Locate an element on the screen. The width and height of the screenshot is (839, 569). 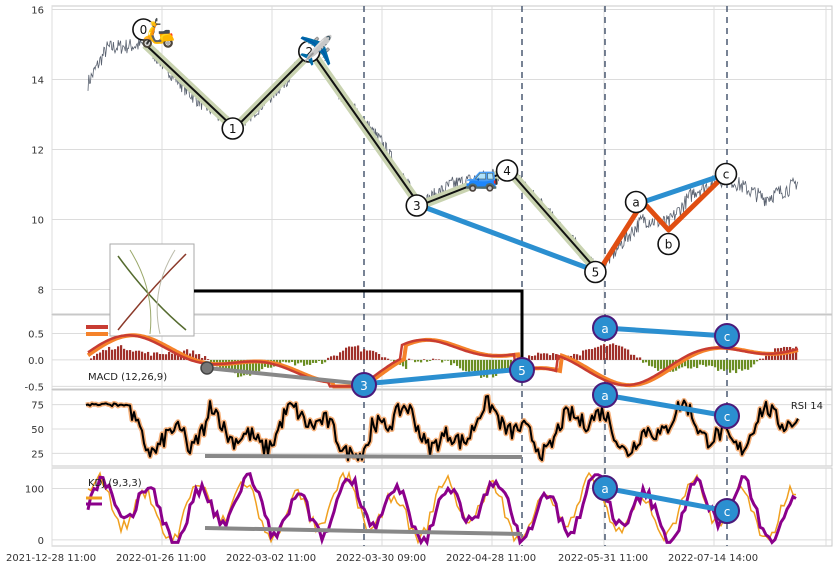
scooter-icon: 🛵 is located at coordinates (158, 32).